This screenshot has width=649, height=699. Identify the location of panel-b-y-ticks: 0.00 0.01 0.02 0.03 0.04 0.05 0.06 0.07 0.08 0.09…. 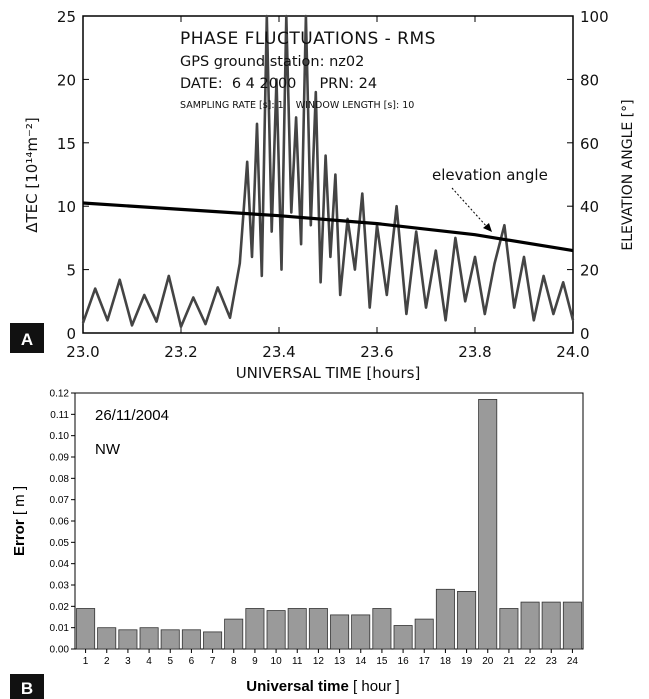
(62, 522).